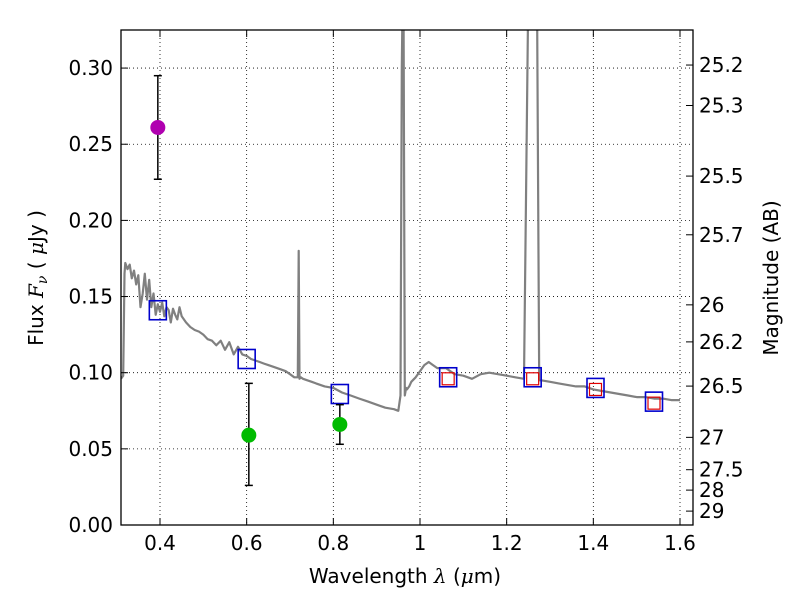 This screenshot has height=600, width=800. I want to click on x-tick-label: 1.2, so click(507, 543).